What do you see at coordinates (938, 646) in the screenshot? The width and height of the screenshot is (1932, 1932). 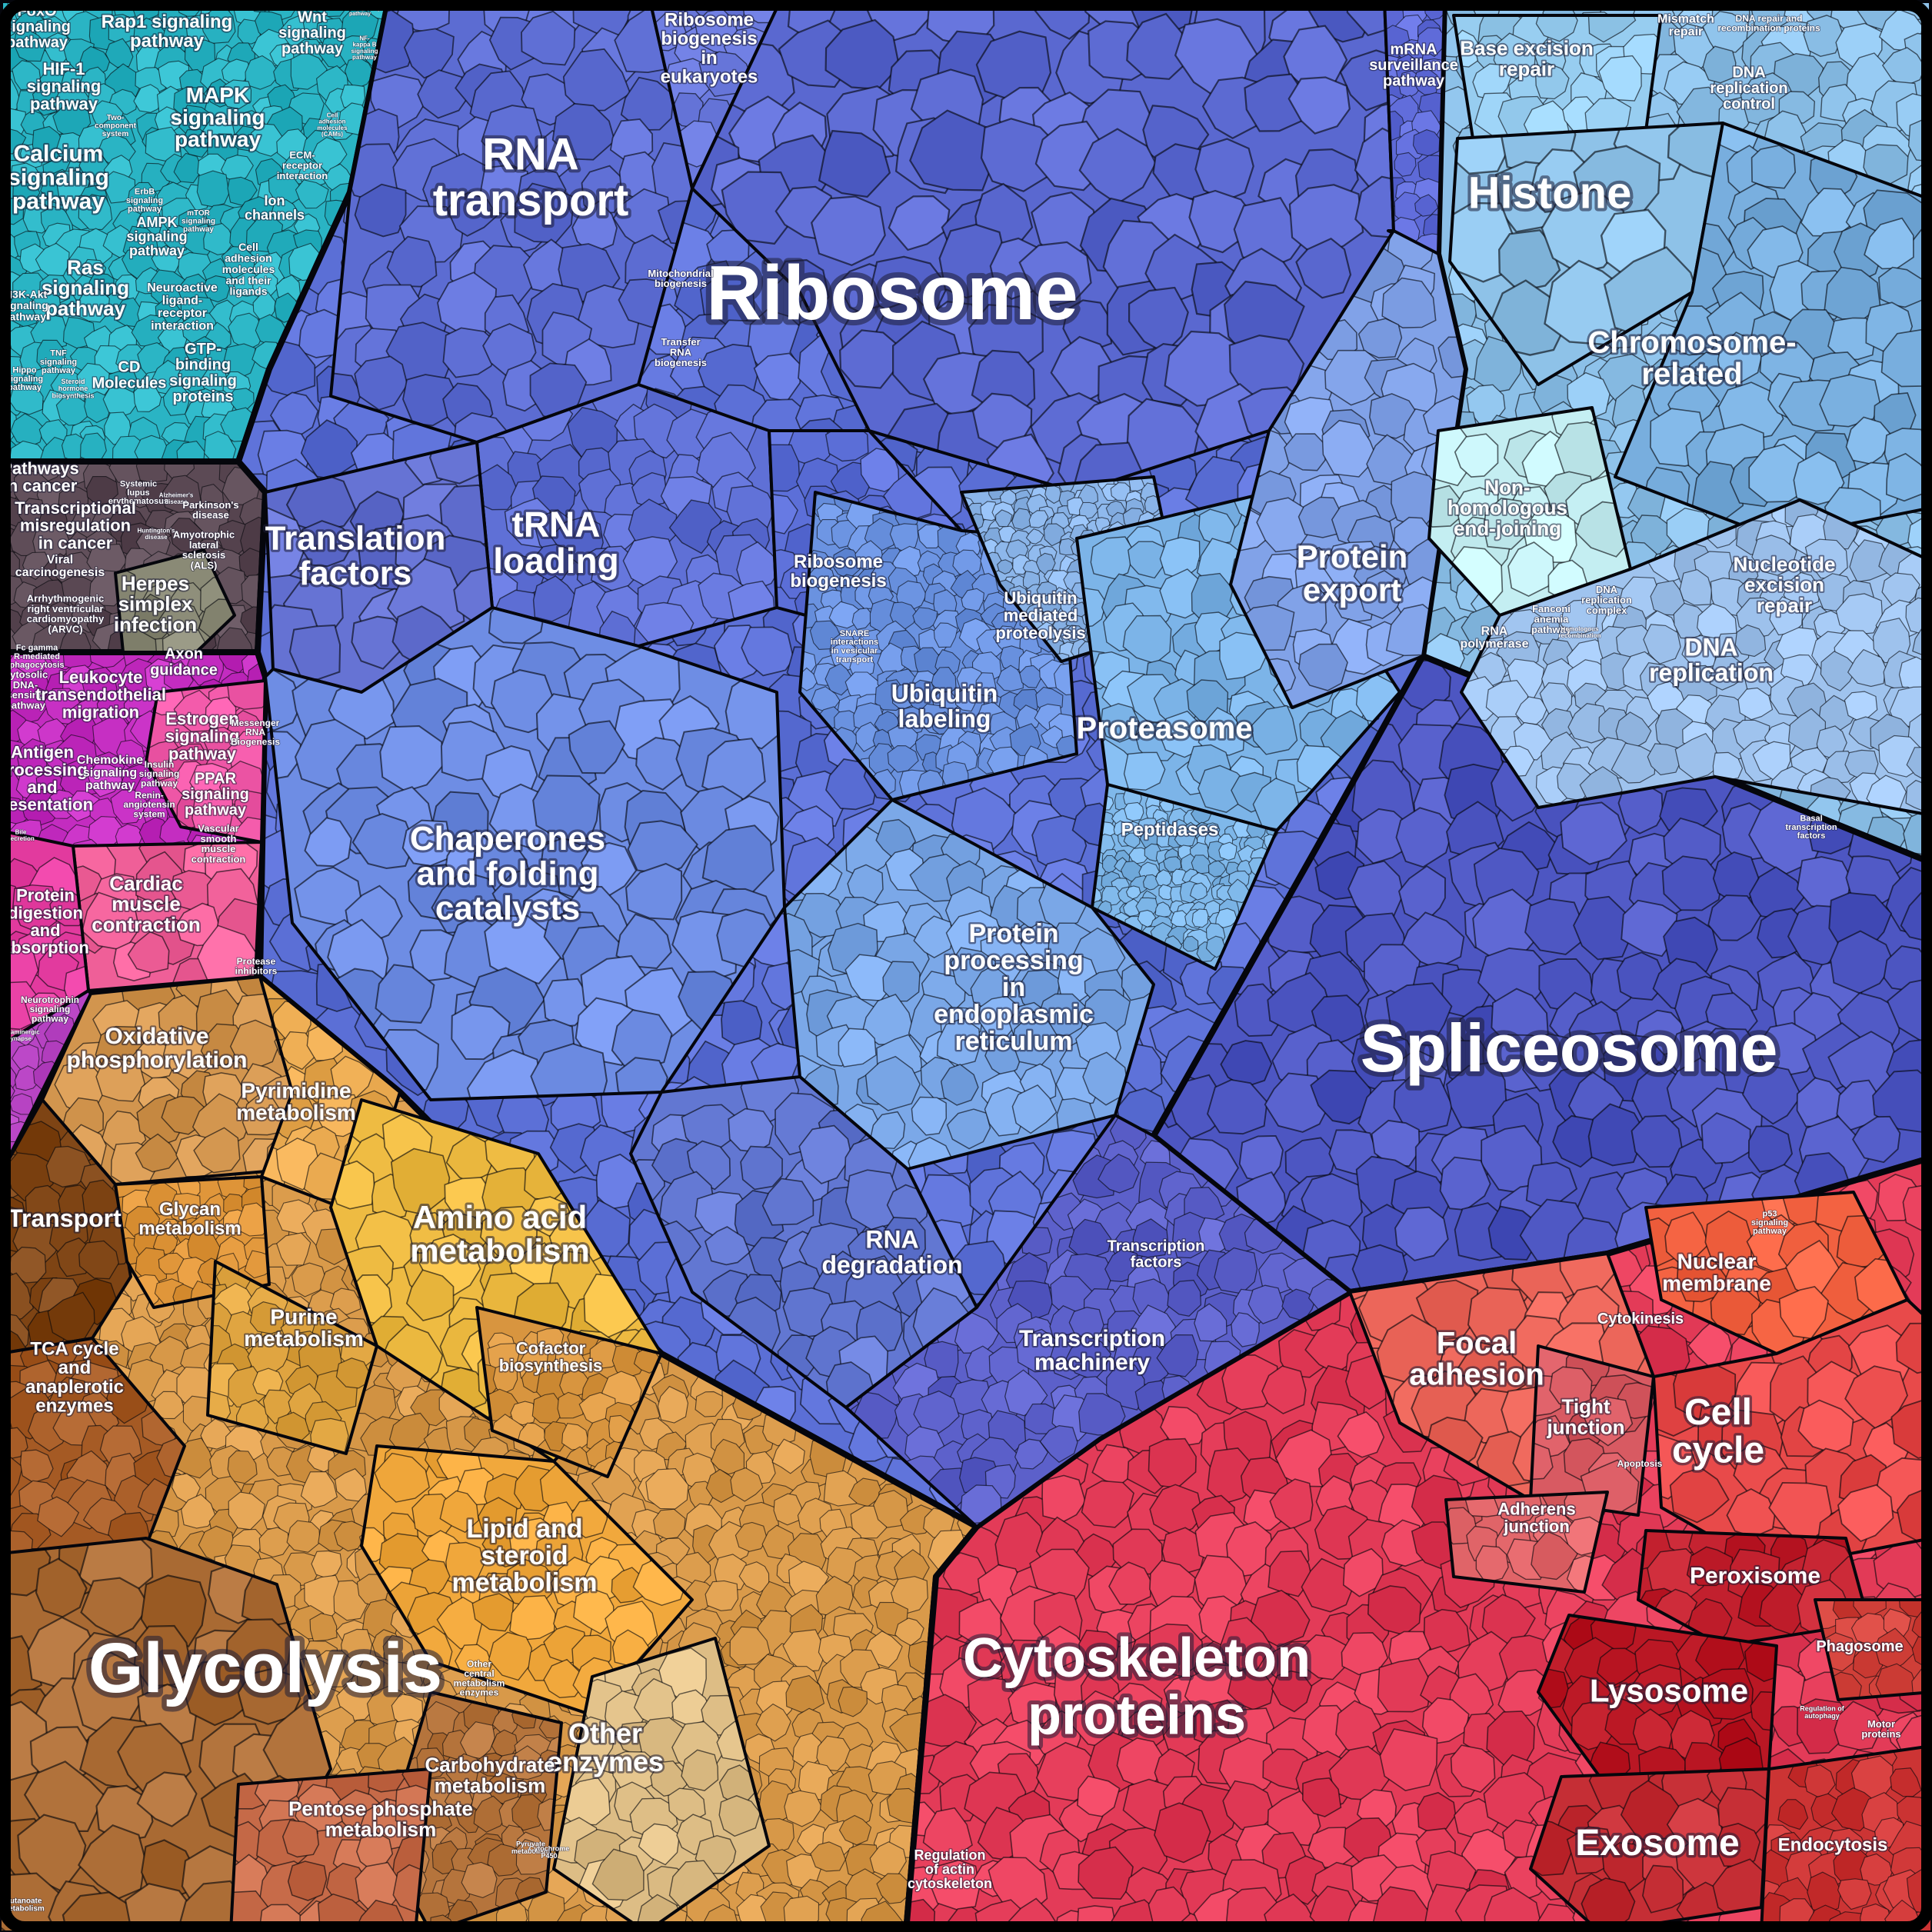 I see `subregion-ubiquitin-labeling` at bounding box center [938, 646].